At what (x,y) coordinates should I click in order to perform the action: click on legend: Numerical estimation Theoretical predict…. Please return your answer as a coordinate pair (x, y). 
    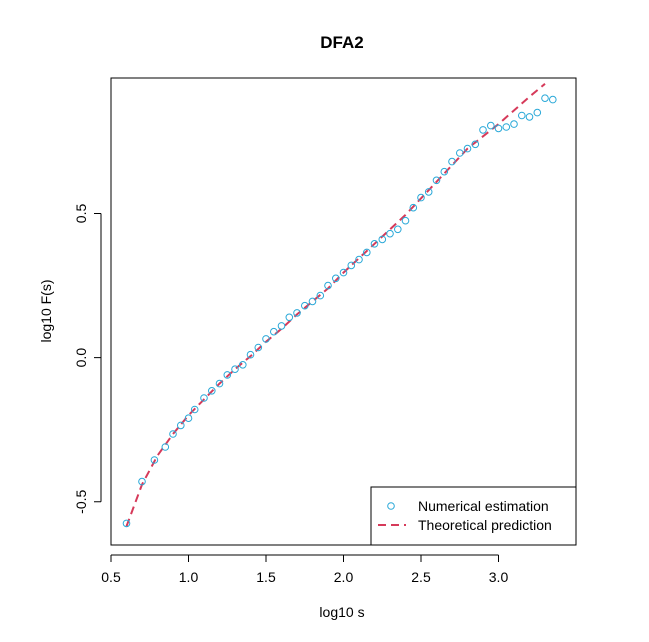
    Looking at the image, I should click on (473, 516).